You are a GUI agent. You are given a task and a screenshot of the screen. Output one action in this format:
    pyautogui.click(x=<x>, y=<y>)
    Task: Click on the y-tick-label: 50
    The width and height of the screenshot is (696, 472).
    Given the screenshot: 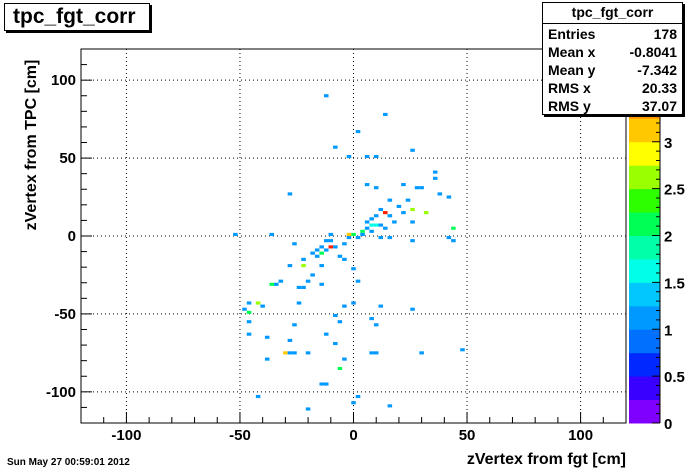 What is the action you would take?
    pyautogui.click(x=67, y=158)
    